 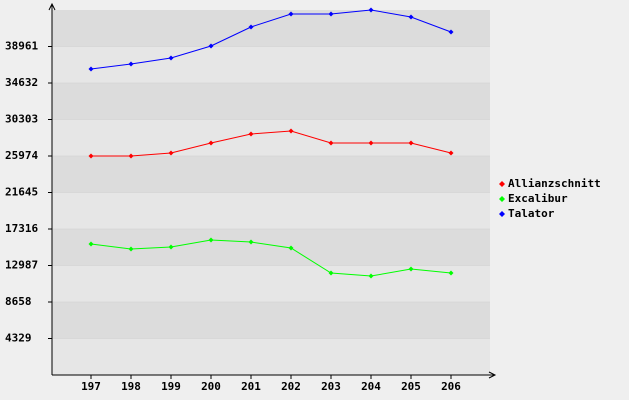 What do you see at coordinates (18, 301) in the screenshot?
I see `y-tick-label: 8658` at bounding box center [18, 301].